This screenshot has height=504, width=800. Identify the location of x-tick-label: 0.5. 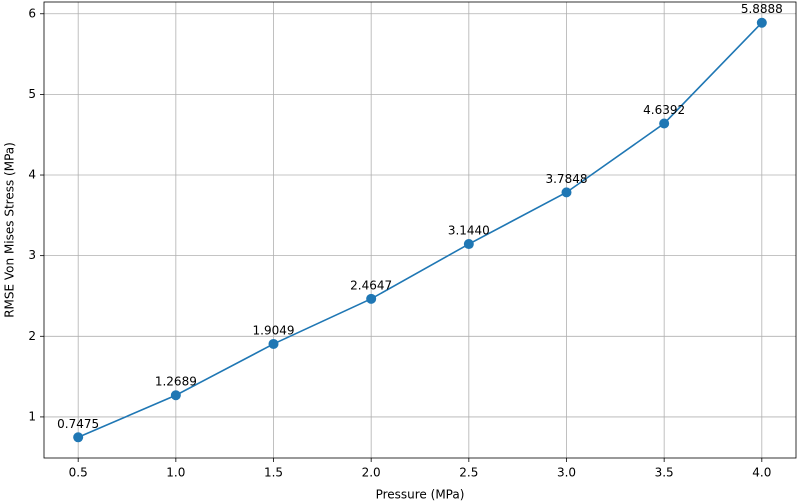
(78, 473).